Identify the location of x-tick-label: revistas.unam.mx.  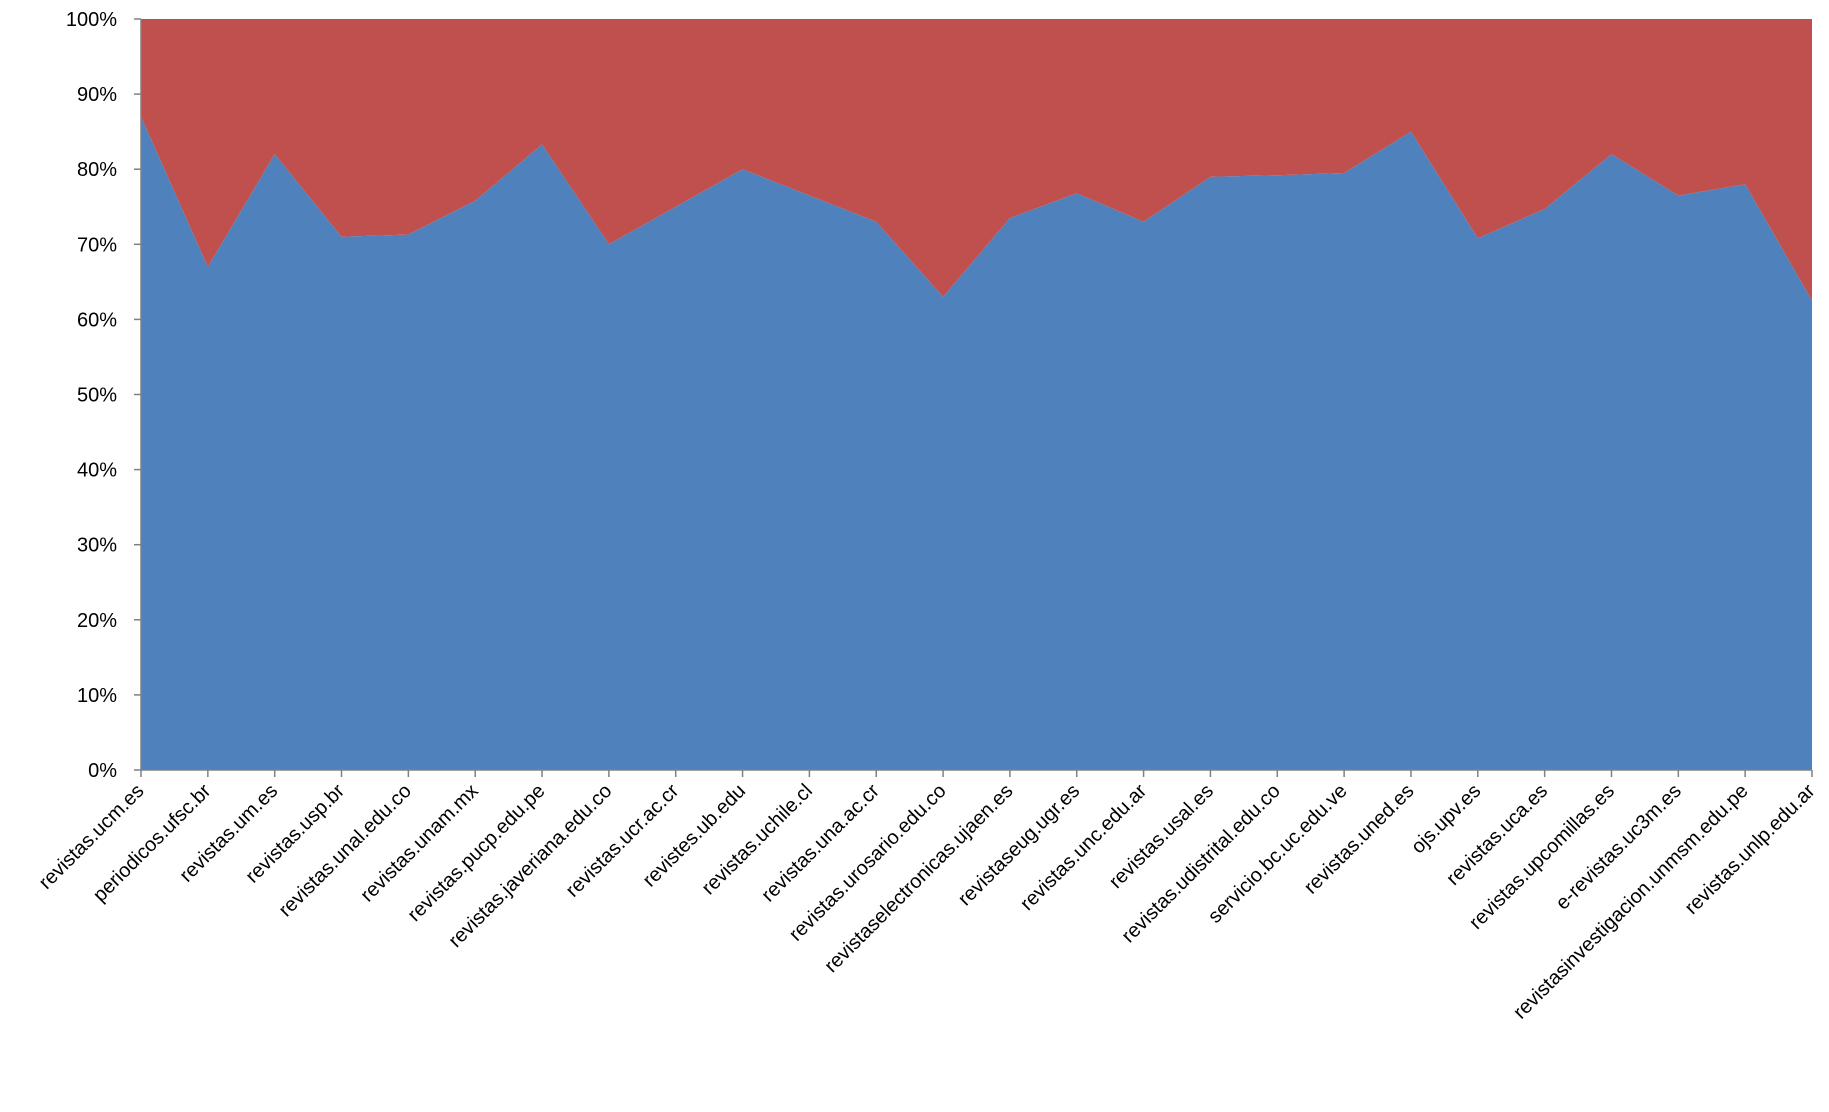
(419, 843).